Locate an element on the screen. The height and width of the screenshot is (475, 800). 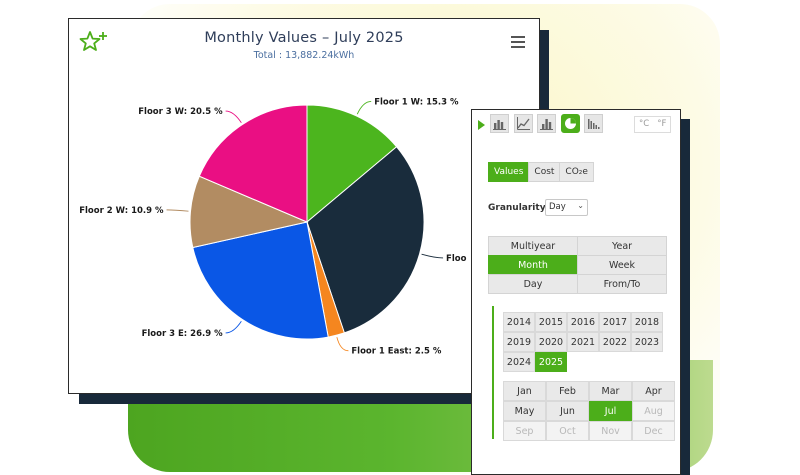
year-2015: 2015 is located at coordinates (551, 322).